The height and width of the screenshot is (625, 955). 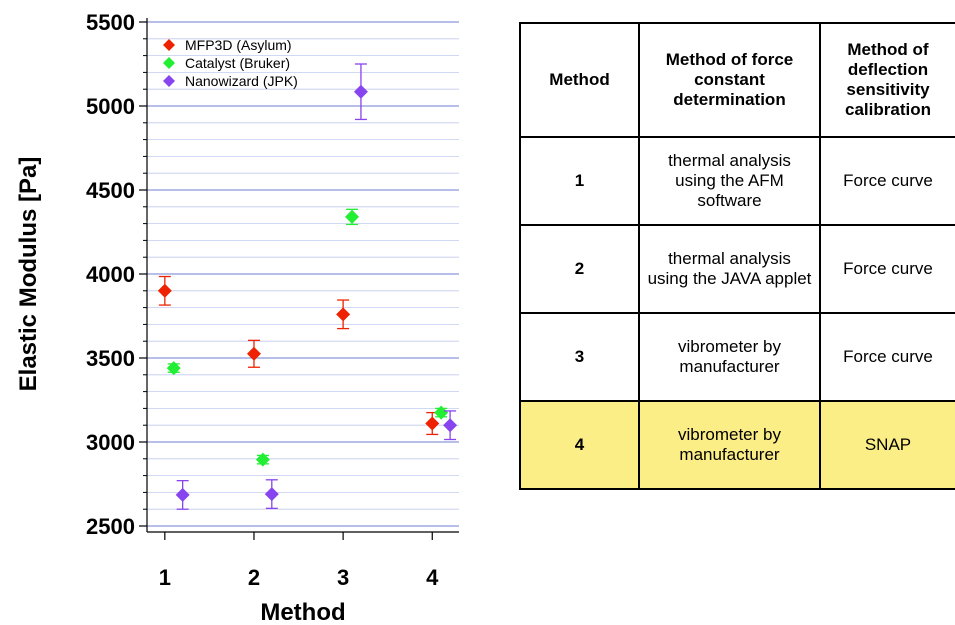 I want to click on header-force-constant: Method of force constant determination, so click(x=729, y=80).